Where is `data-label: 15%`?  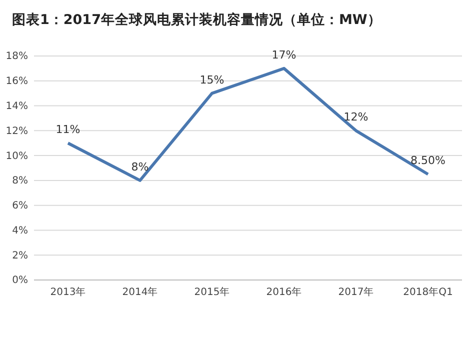 data-label: 15% is located at coordinates (212, 79).